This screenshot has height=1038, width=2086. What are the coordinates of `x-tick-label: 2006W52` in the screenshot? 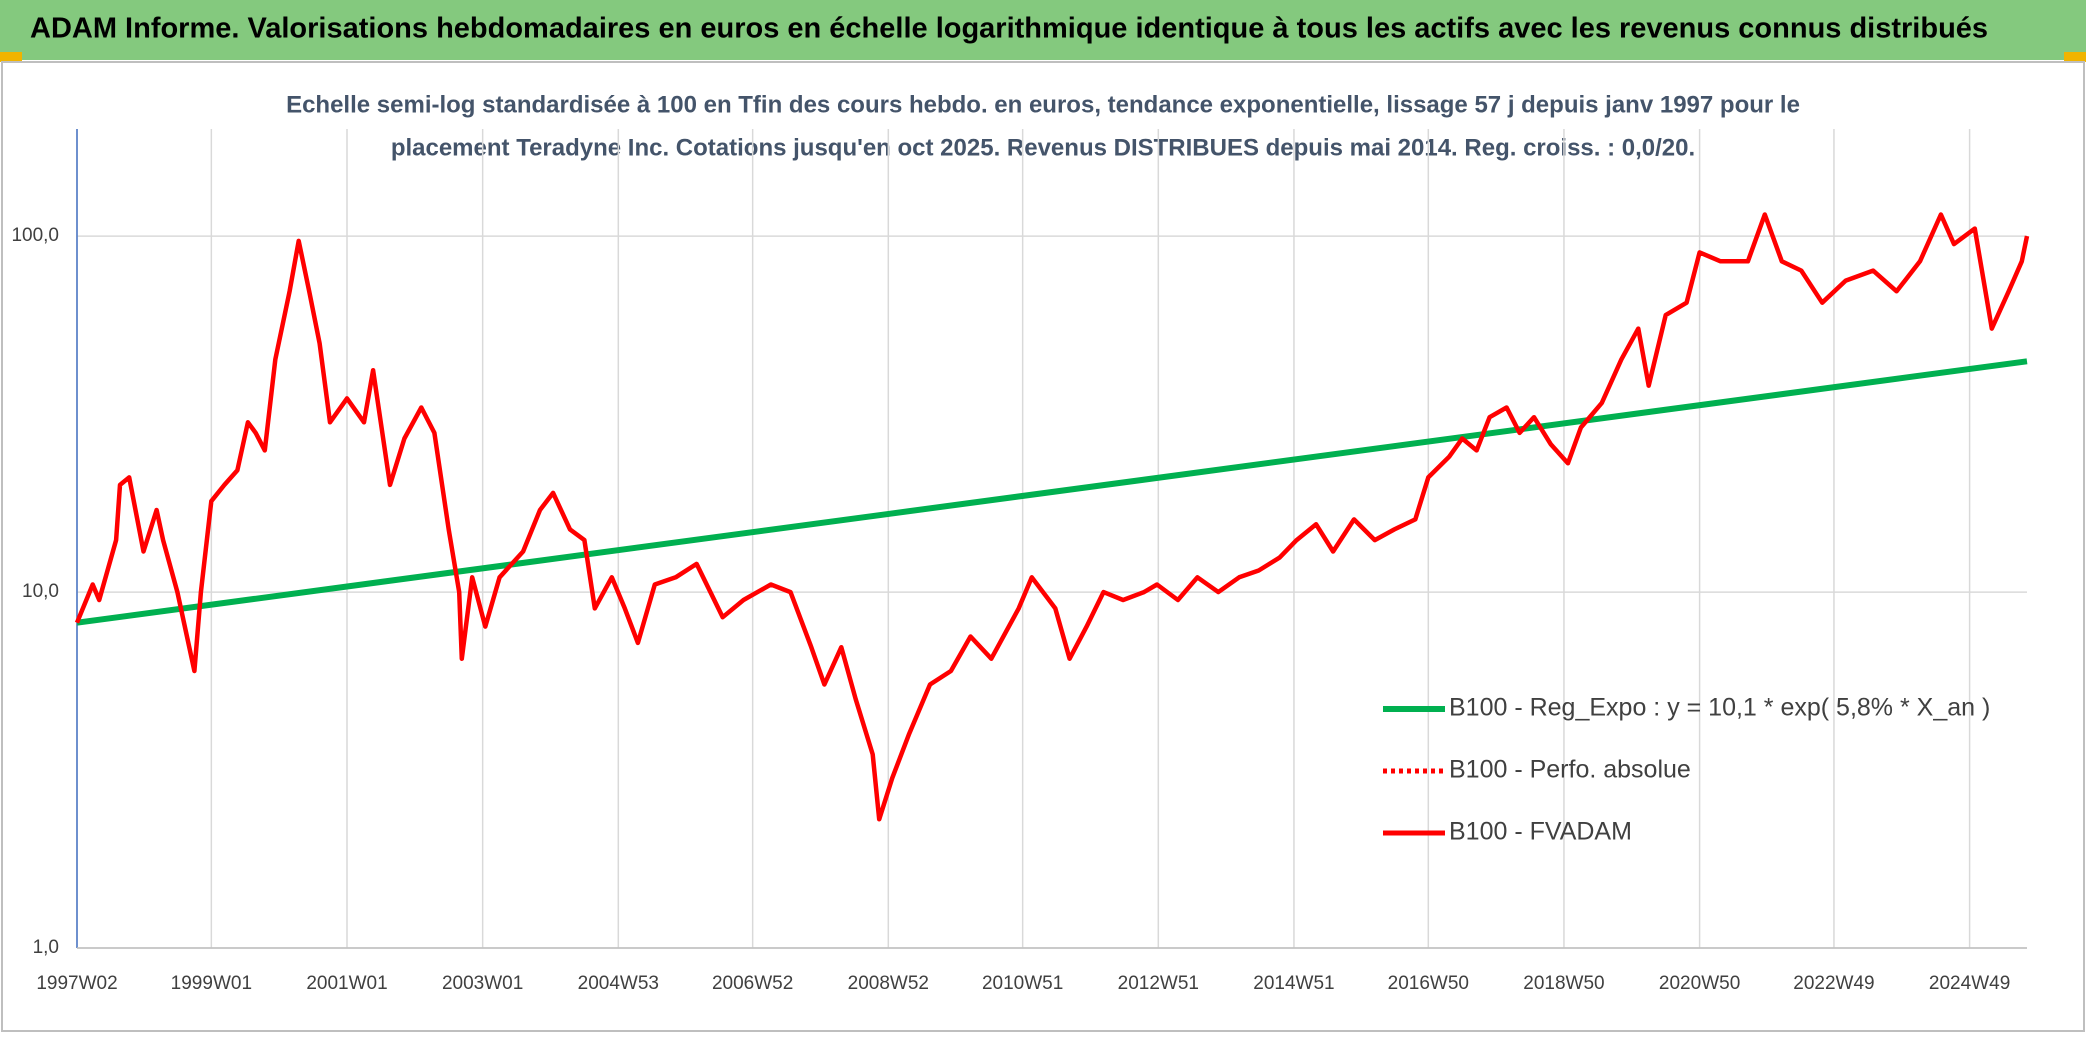 It's located at (752, 983).